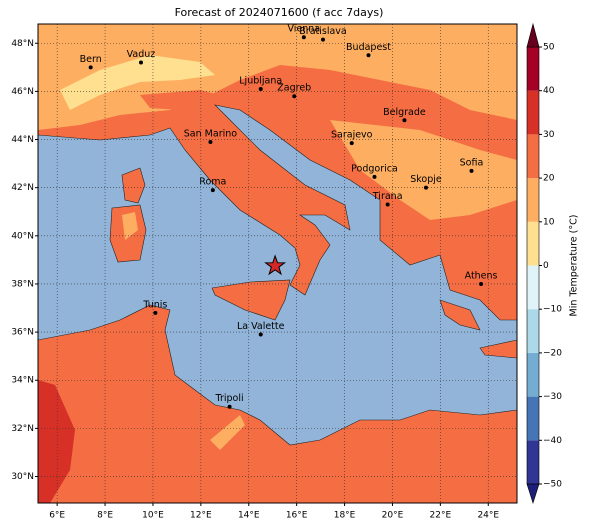 This screenshot has width=592, height=528. I want to click on x-tick-label: 10°E, so click(153, 516).